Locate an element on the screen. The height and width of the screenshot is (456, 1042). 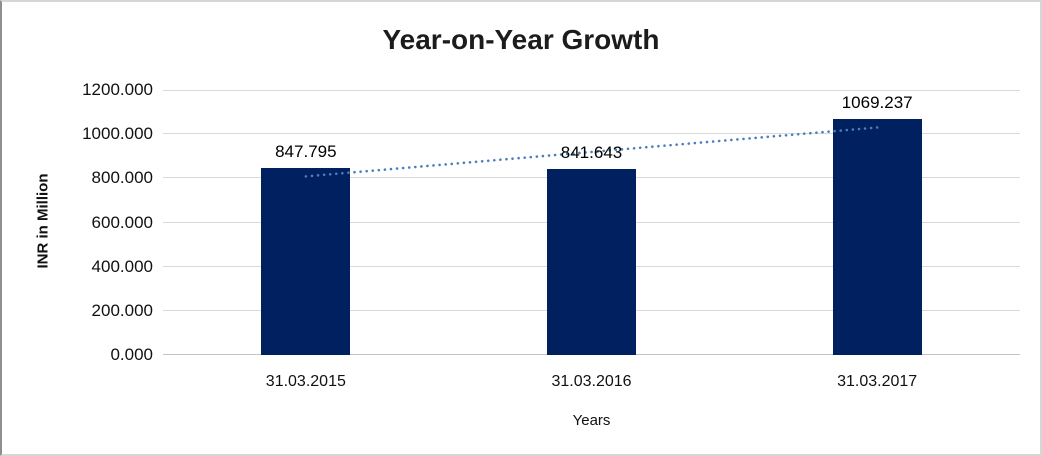
y-tick-label: 1000.000 is located at coordinates (117, 134).